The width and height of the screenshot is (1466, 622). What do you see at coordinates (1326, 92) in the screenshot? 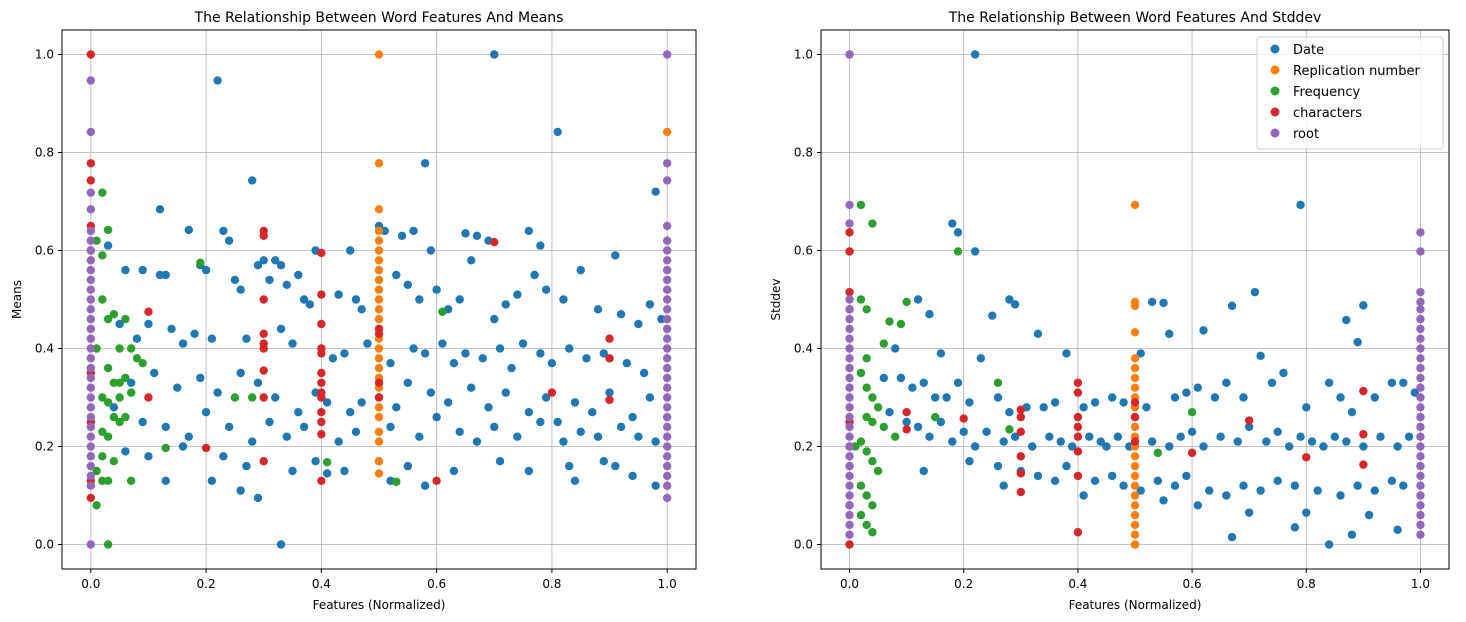
I see `legend-label: Frequency` at bounding box center [1326, 92].